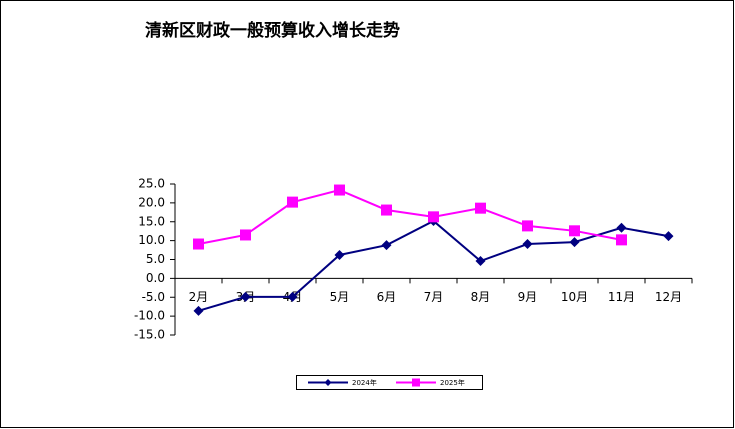  Describe the element at coordinates (364, 382) in the screenshot. I see `legend-label: 2024年` at that location.